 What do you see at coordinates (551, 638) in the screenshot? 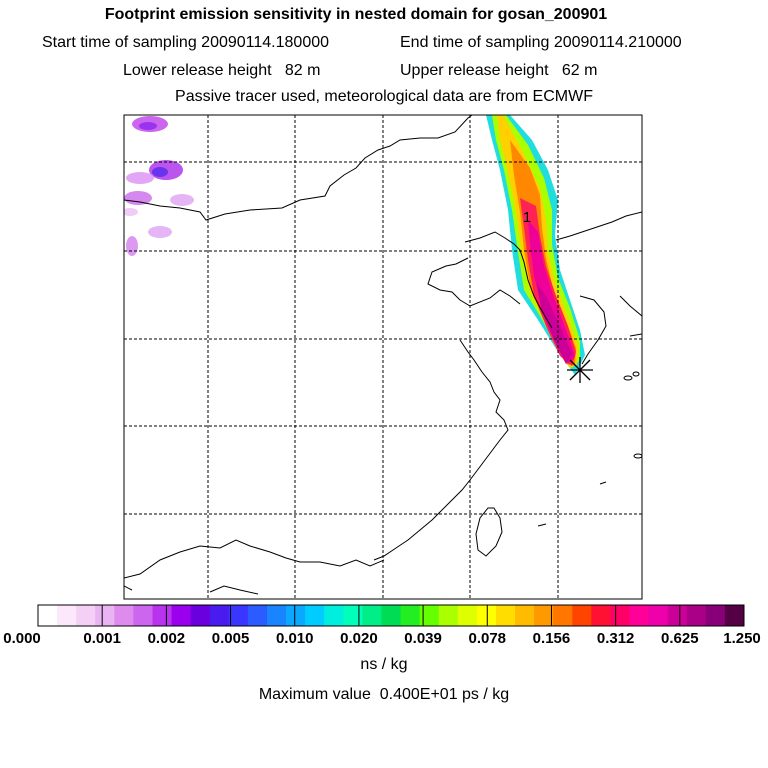
I see `colorbar-tick-label: 0.156` at bounding box center [551, 638].